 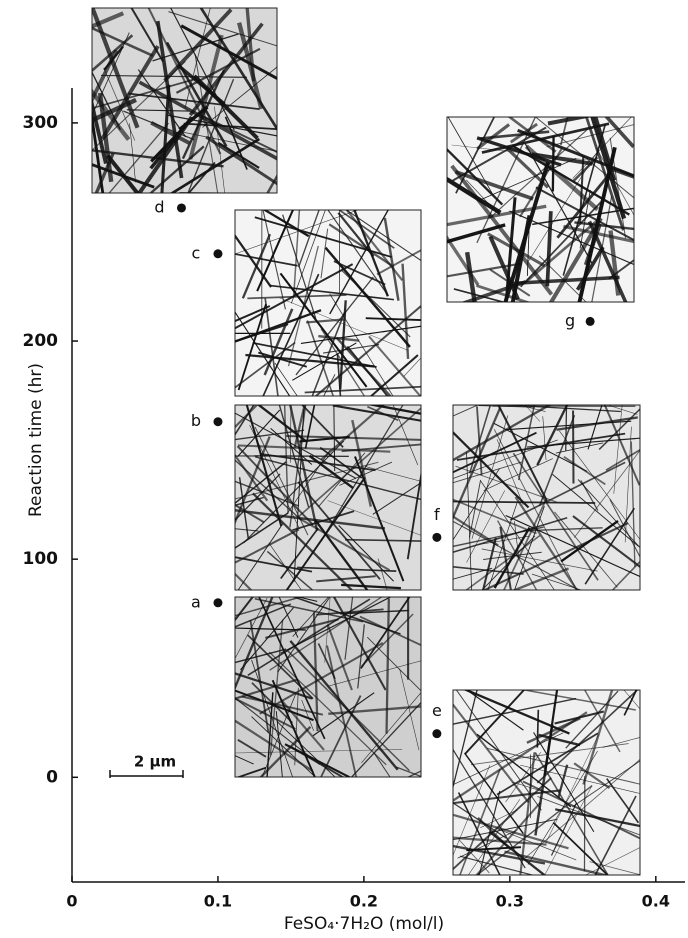 What do you see at coordinates (36, 440) in the screenshot?
I see `y-axis-label: Reaction time (hr)` at bounding box center [36, 440].